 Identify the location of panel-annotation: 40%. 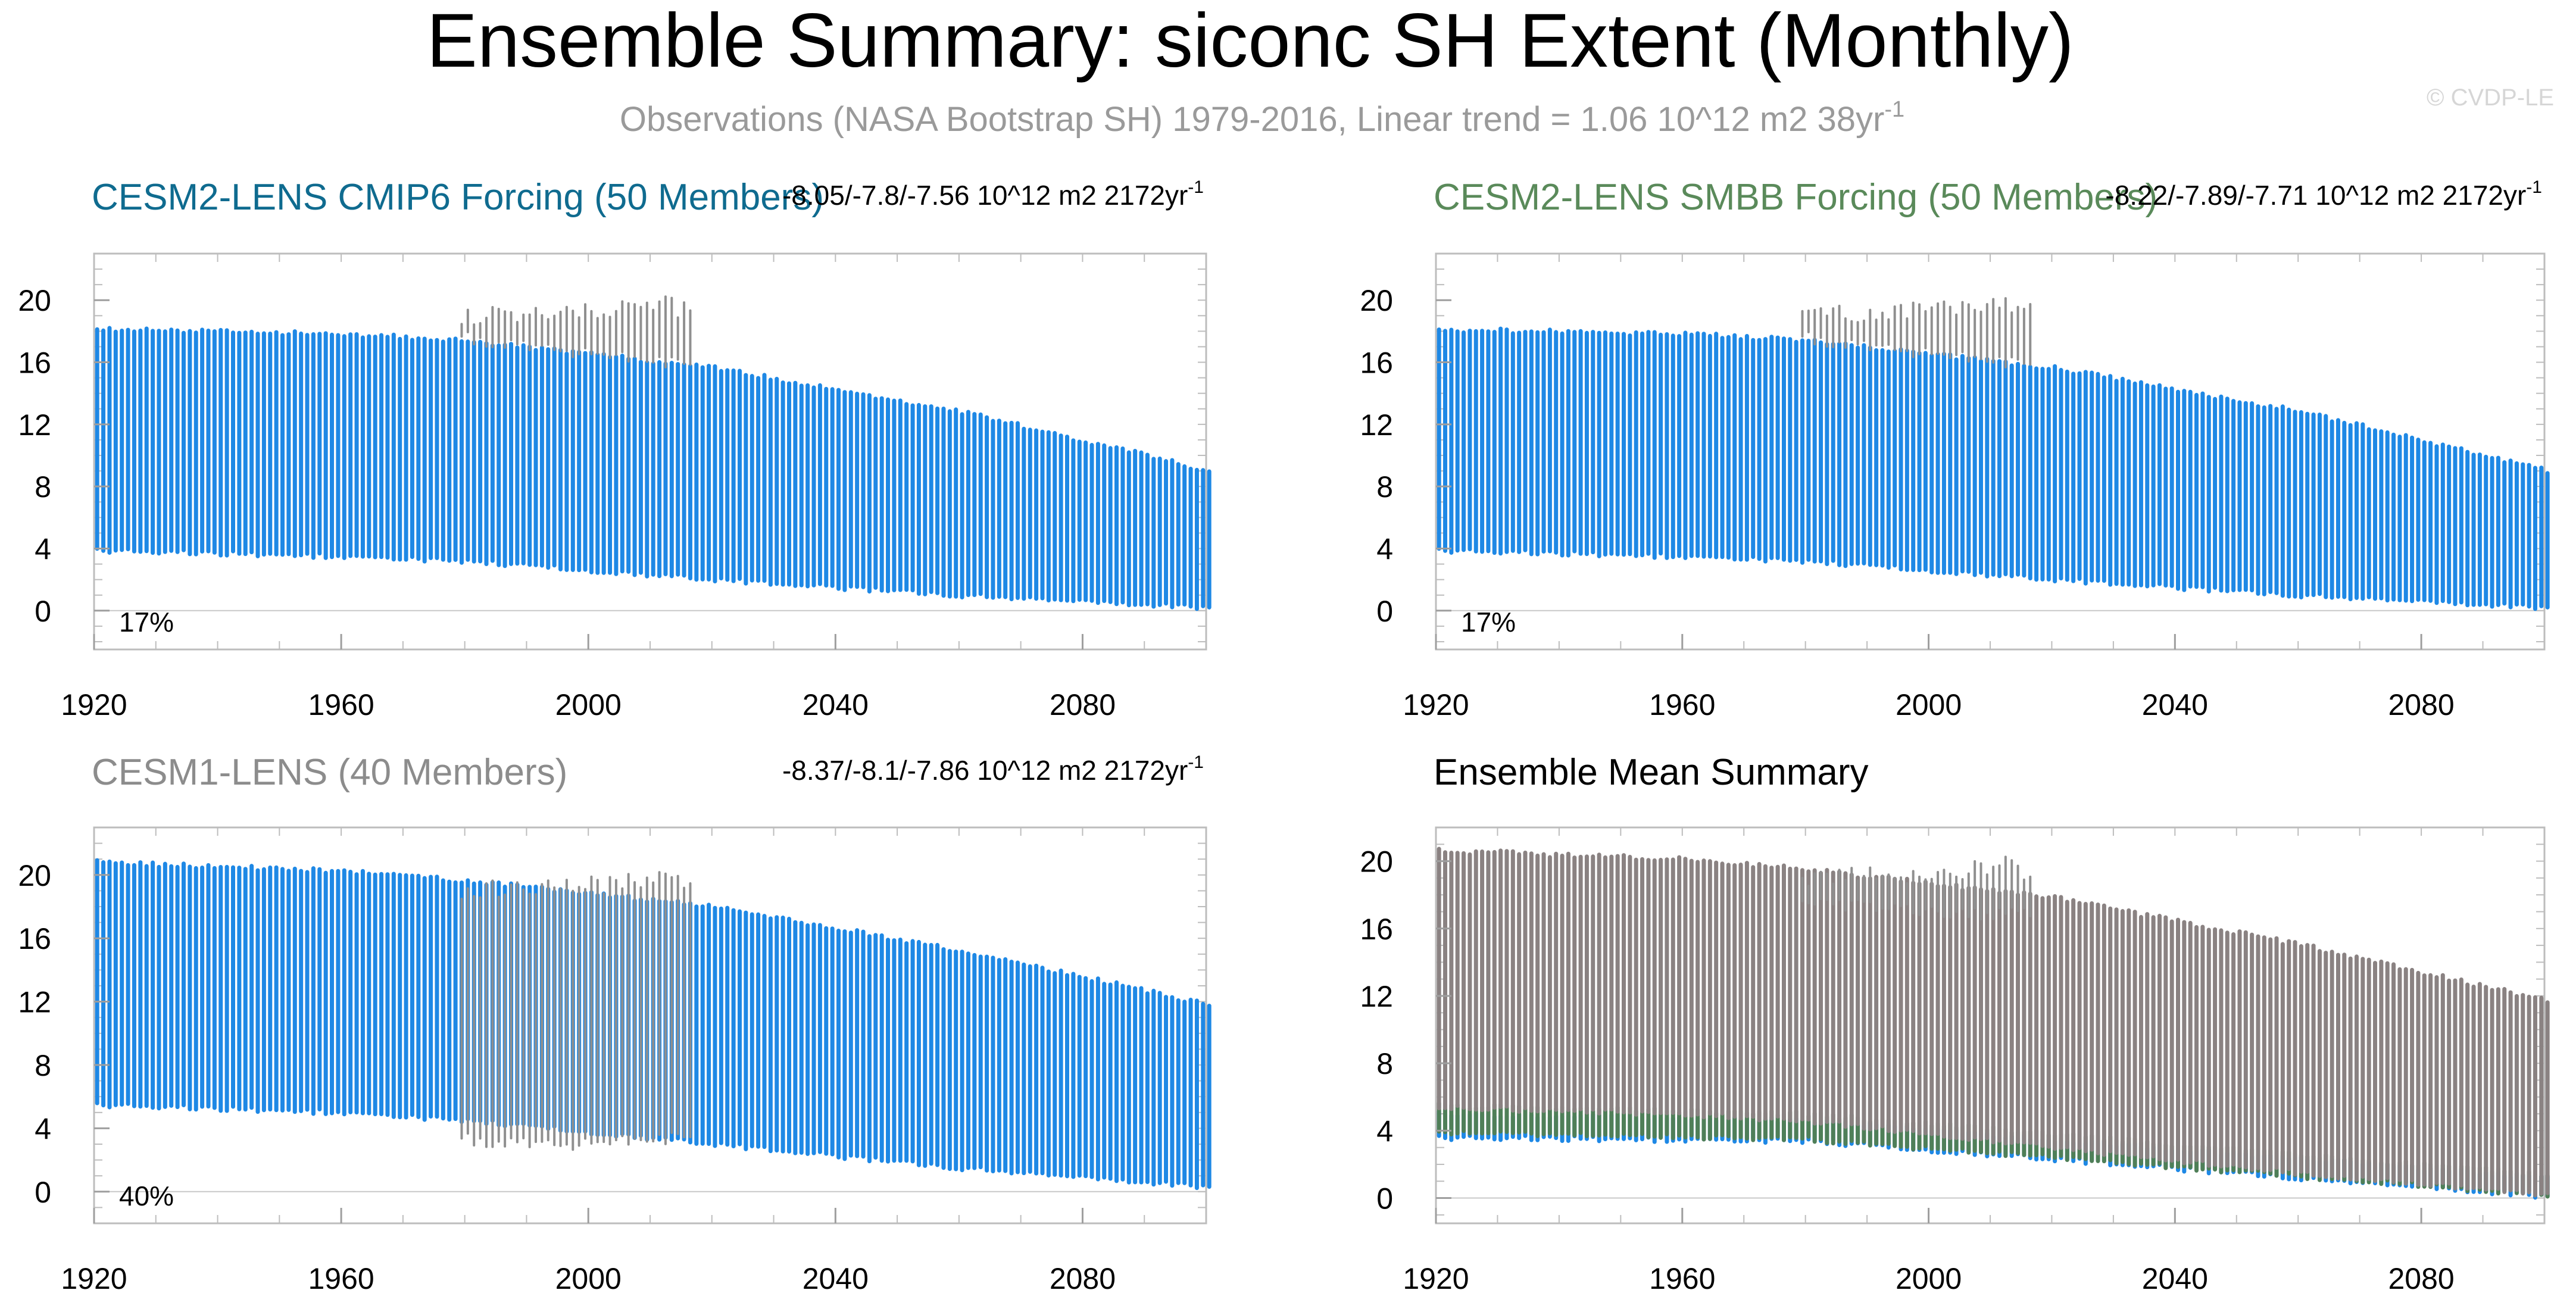
(146, 1195).